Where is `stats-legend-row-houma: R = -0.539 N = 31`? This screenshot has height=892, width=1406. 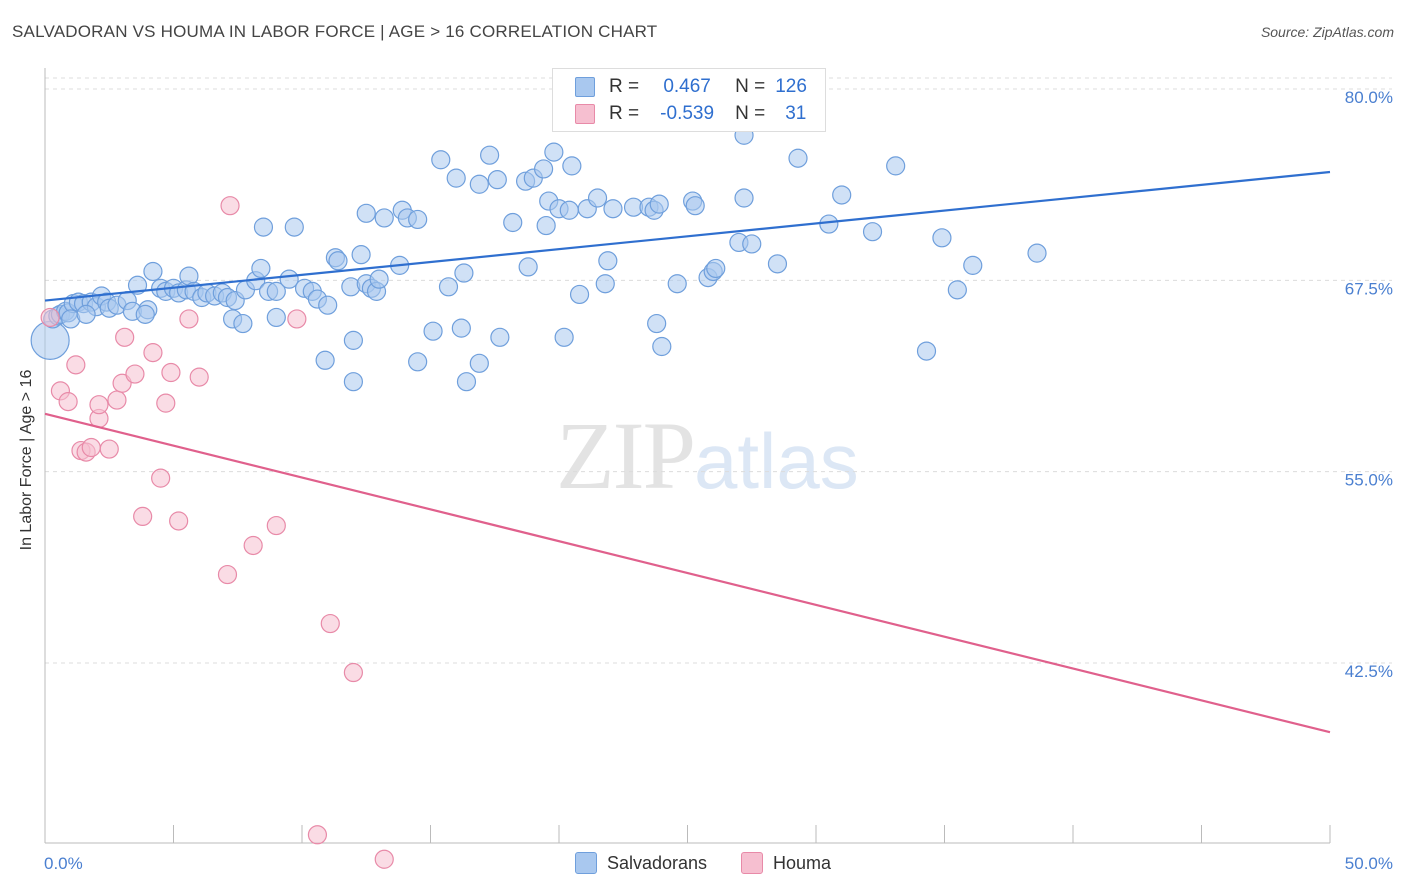 stats-legend-row-houma: R = -0.539 N = 31 is located at coordinates (690, 114).